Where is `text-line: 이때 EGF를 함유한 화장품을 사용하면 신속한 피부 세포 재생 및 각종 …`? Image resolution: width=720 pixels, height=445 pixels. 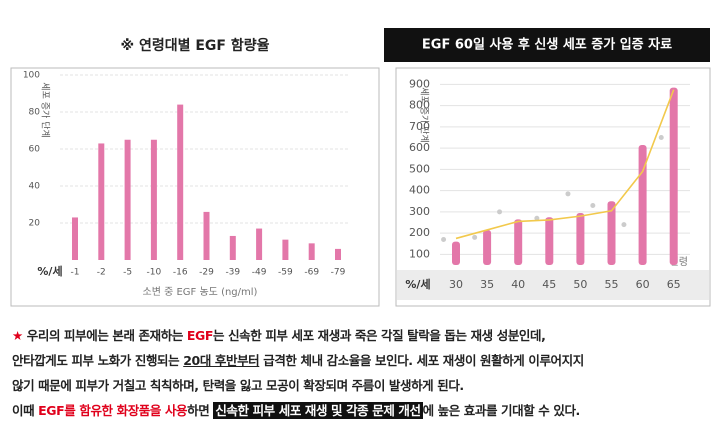
text-line: 이때 EGF를 함유한 화장품을 사용하면 신속한 피부 세포 재생 및 각종 … is located at coordinates (362, 410).